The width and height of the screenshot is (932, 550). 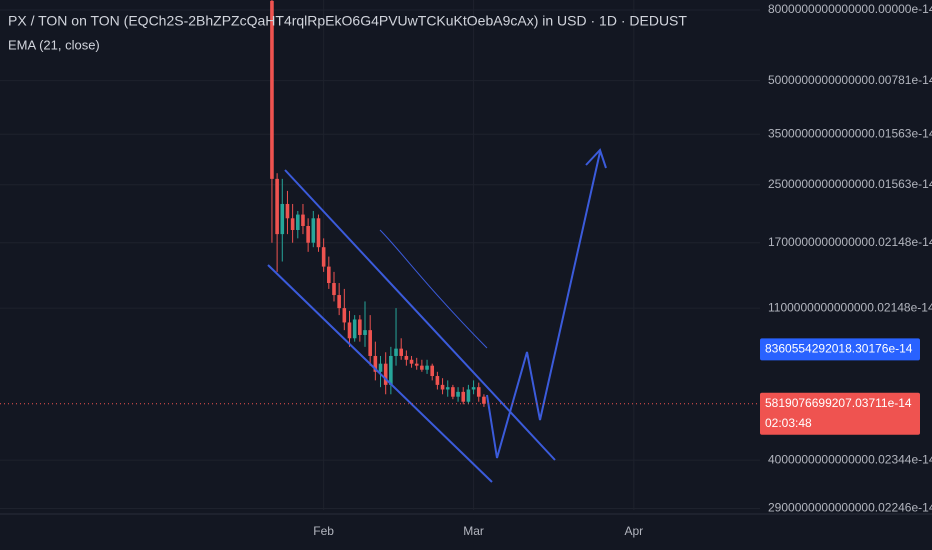 What do you see at coordinates (543, 305) in the screenshot?
I see `path-projection` at bounding box center [543, 305].